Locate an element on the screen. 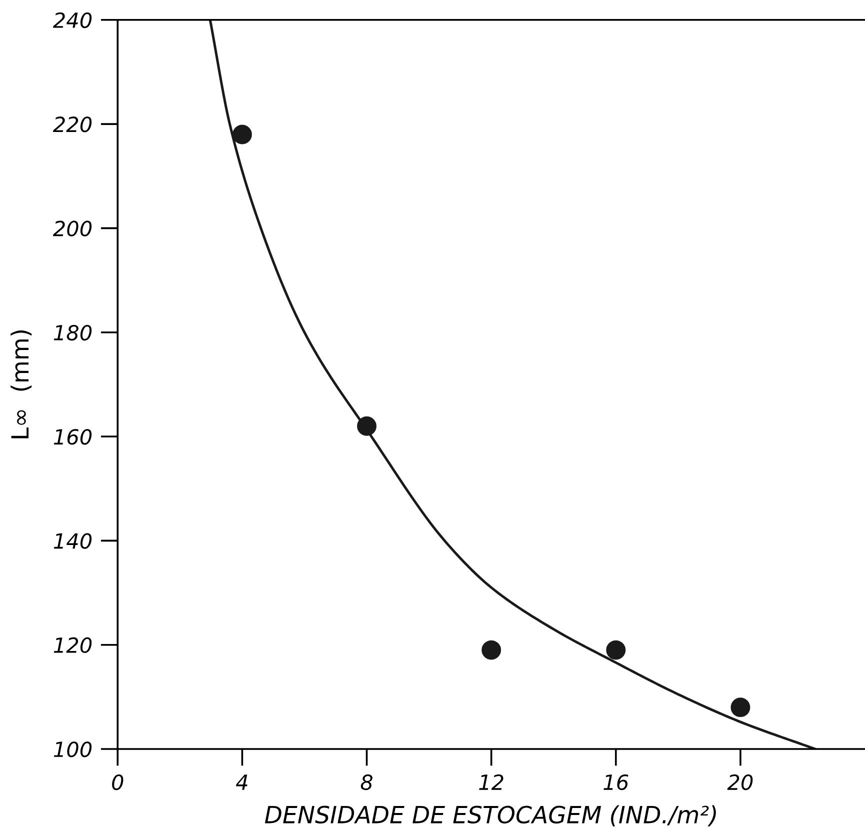 The height and width of the screenshot is (829, 865). x-tick-label: 4 is located at coordinates (242, 782).